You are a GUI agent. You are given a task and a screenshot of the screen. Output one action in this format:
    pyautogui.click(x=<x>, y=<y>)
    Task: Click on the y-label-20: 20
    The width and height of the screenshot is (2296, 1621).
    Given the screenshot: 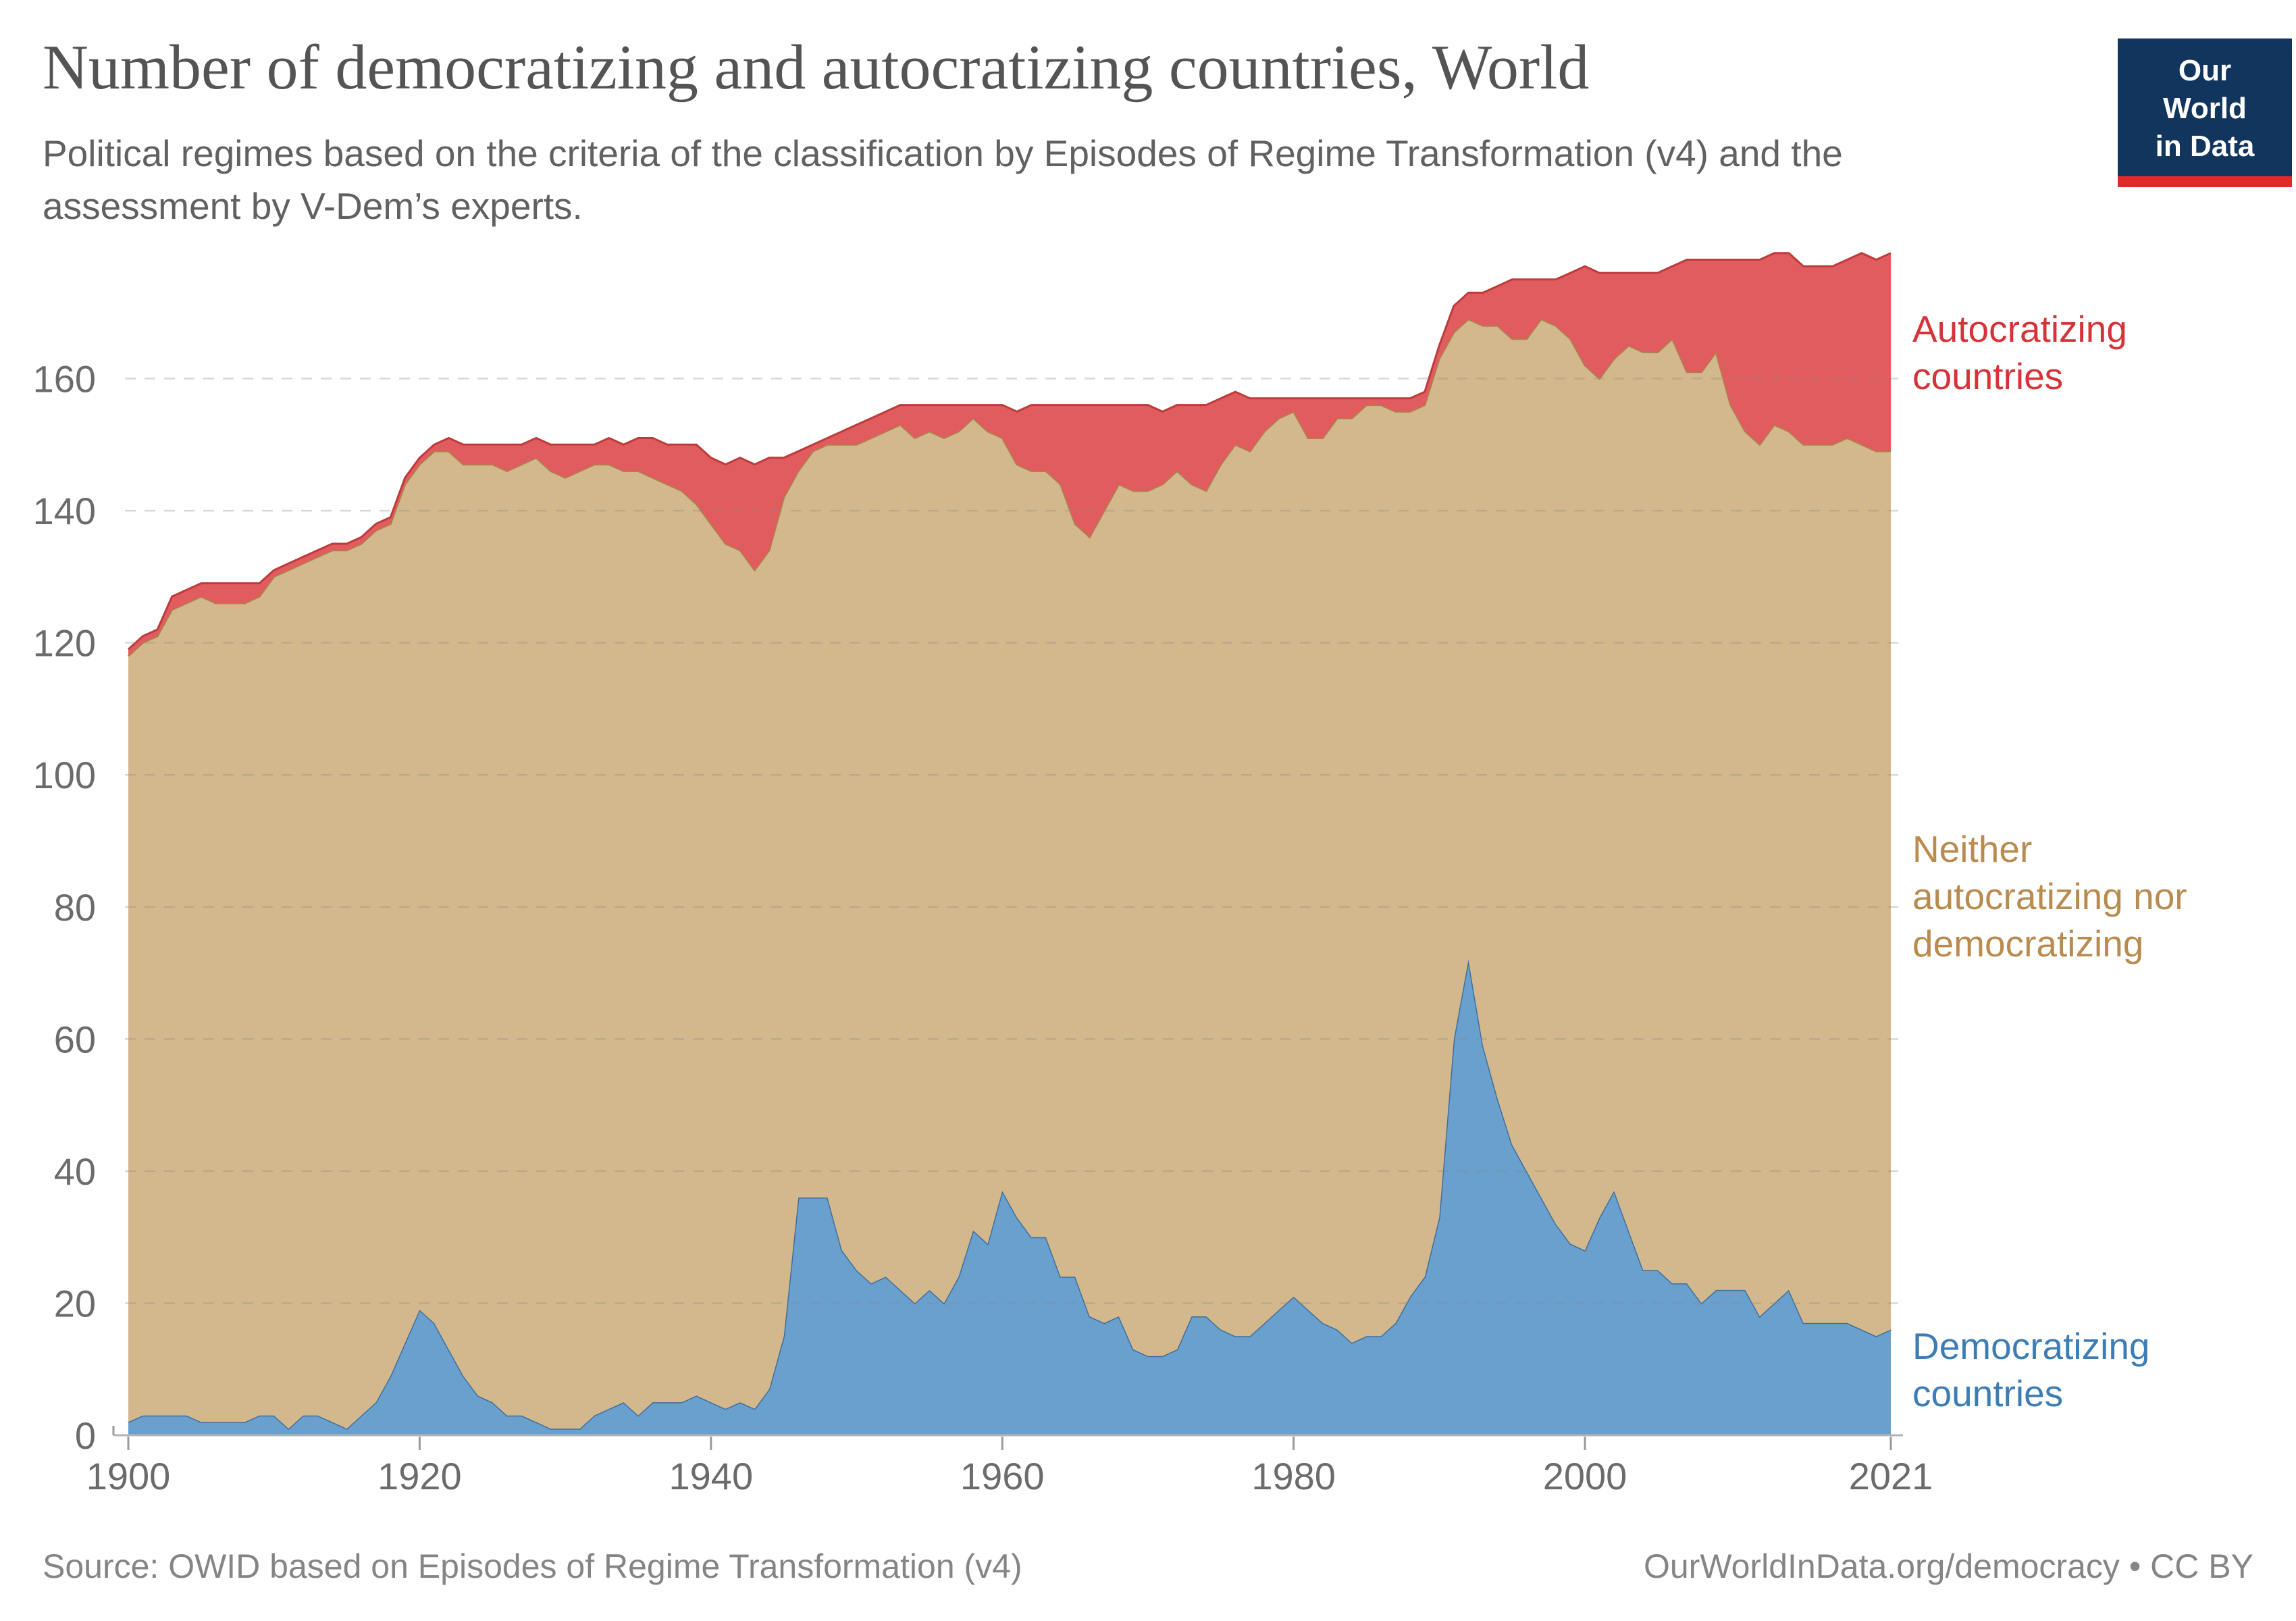 What is the action you would take?
    pyautogui.click(x=75, y=1303)
    